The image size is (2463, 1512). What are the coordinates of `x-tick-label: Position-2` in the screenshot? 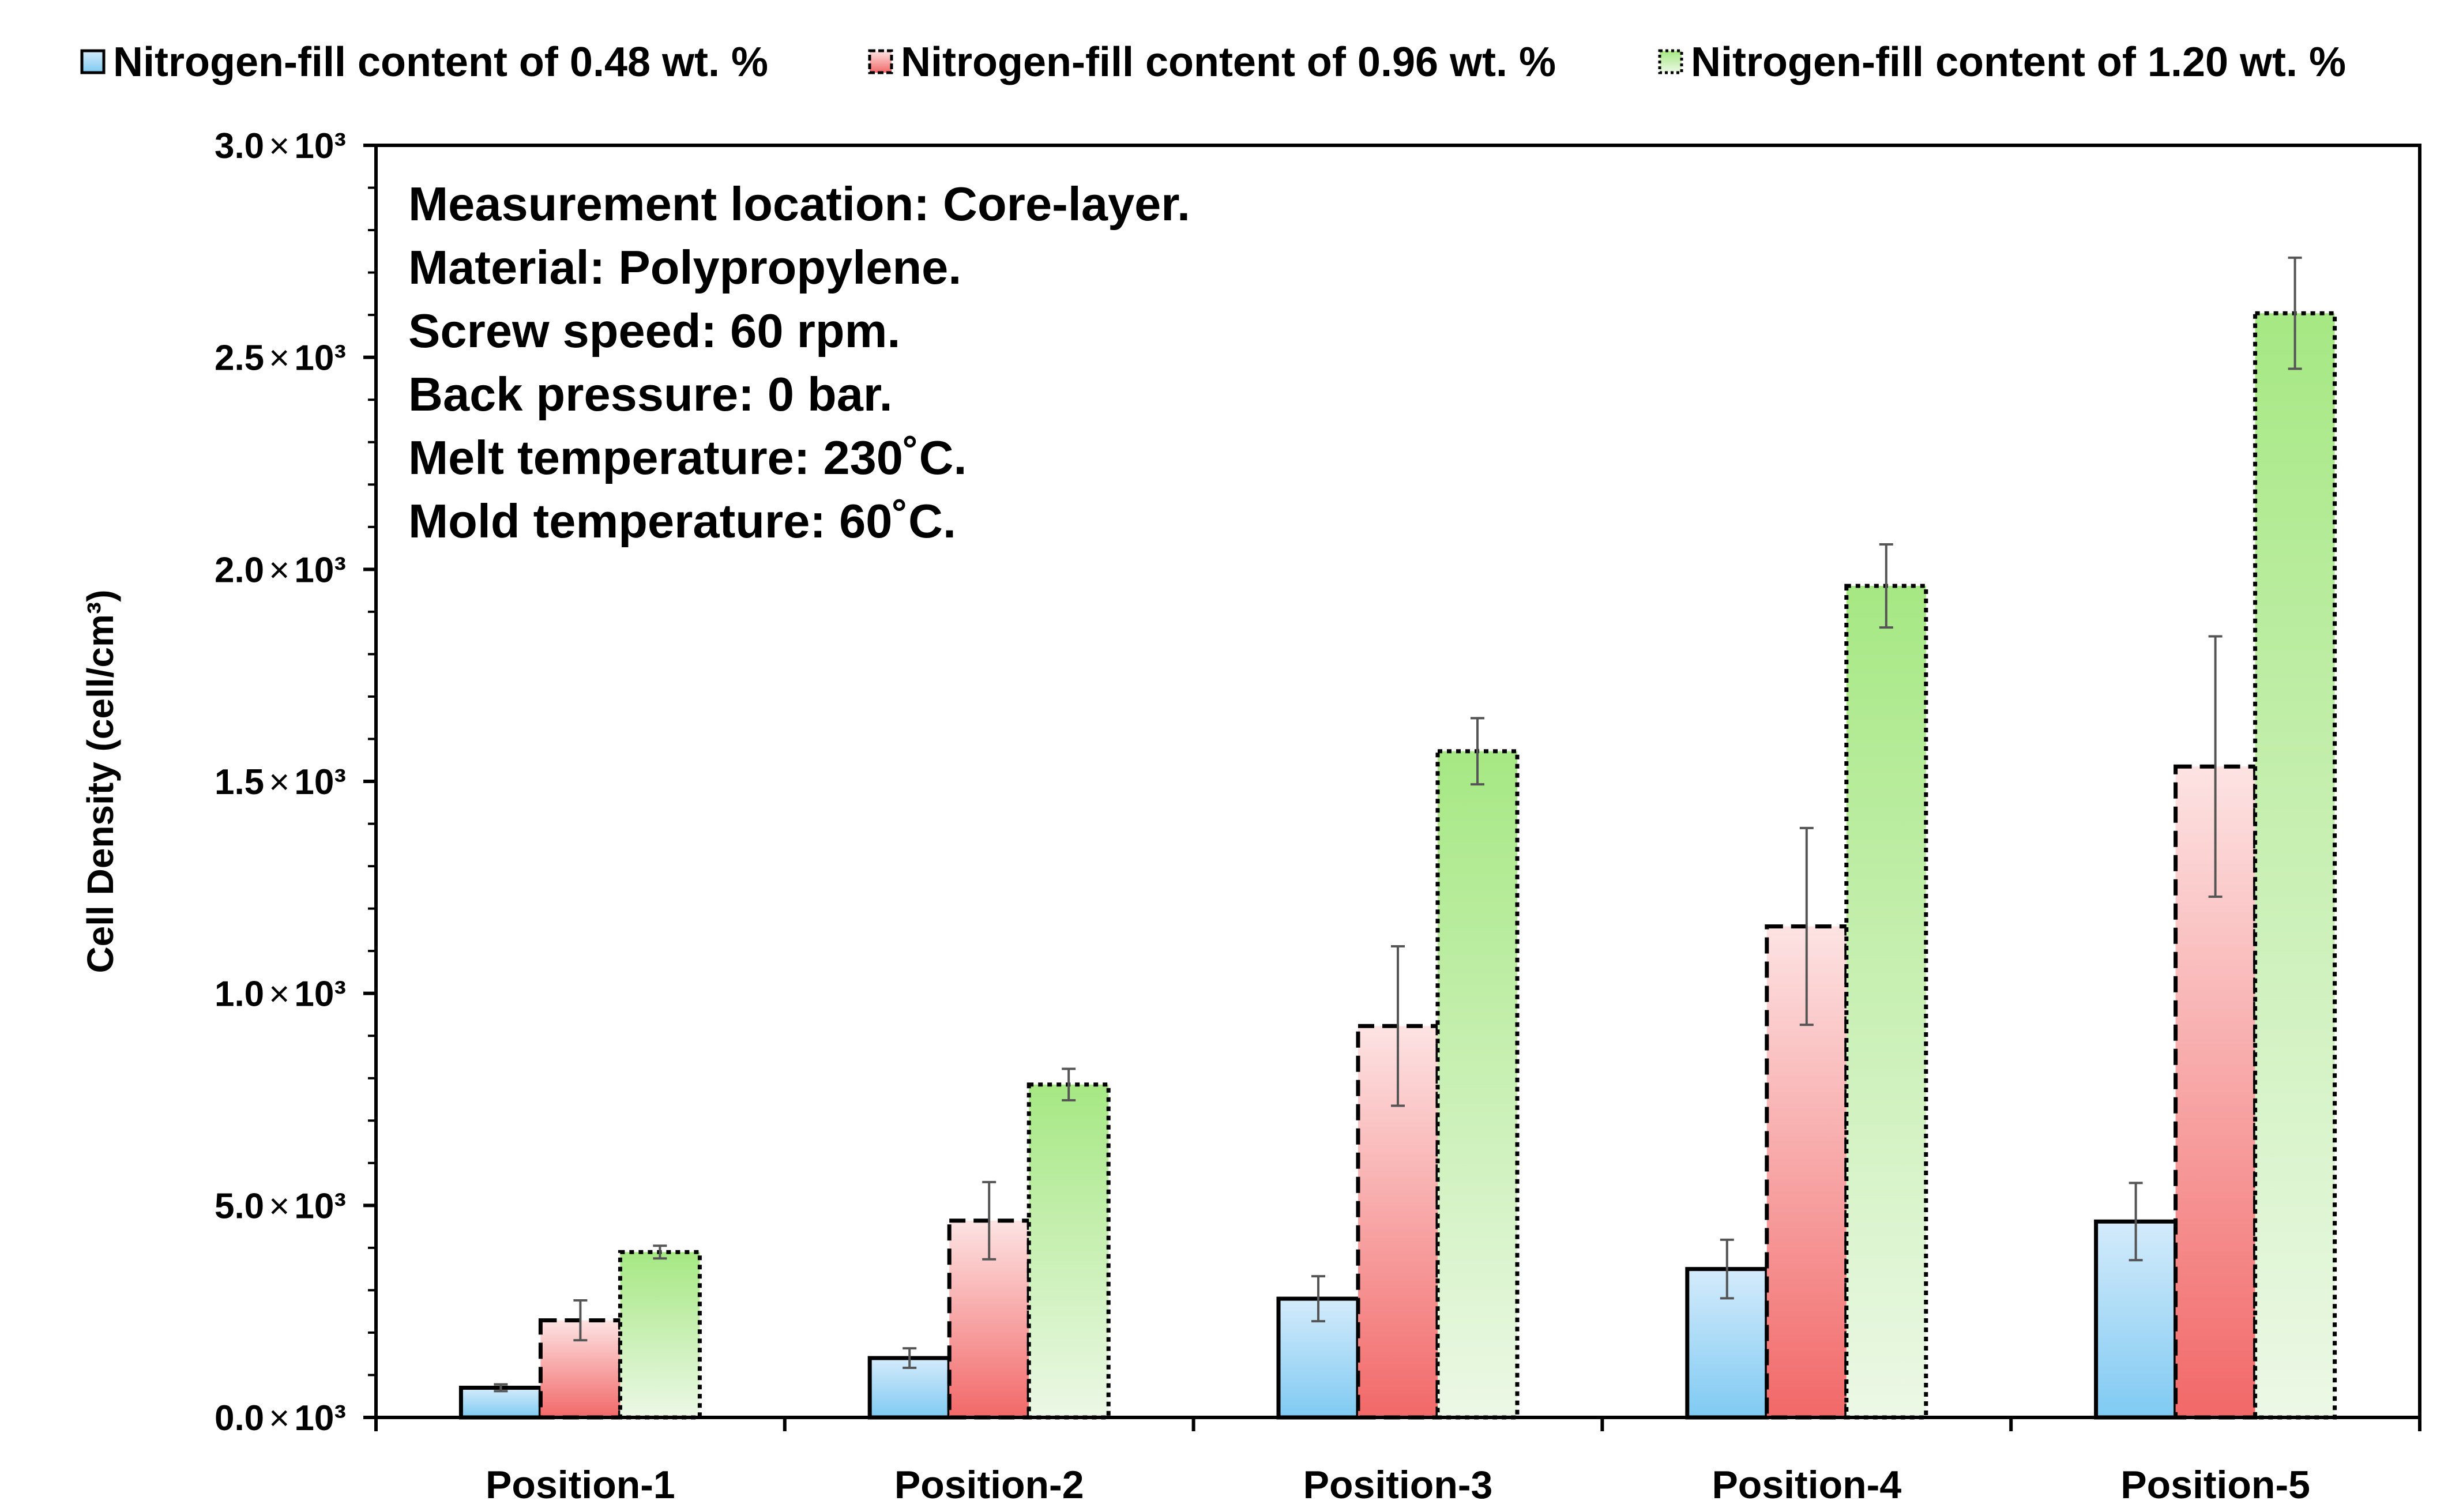 It's located at (989, 1485).